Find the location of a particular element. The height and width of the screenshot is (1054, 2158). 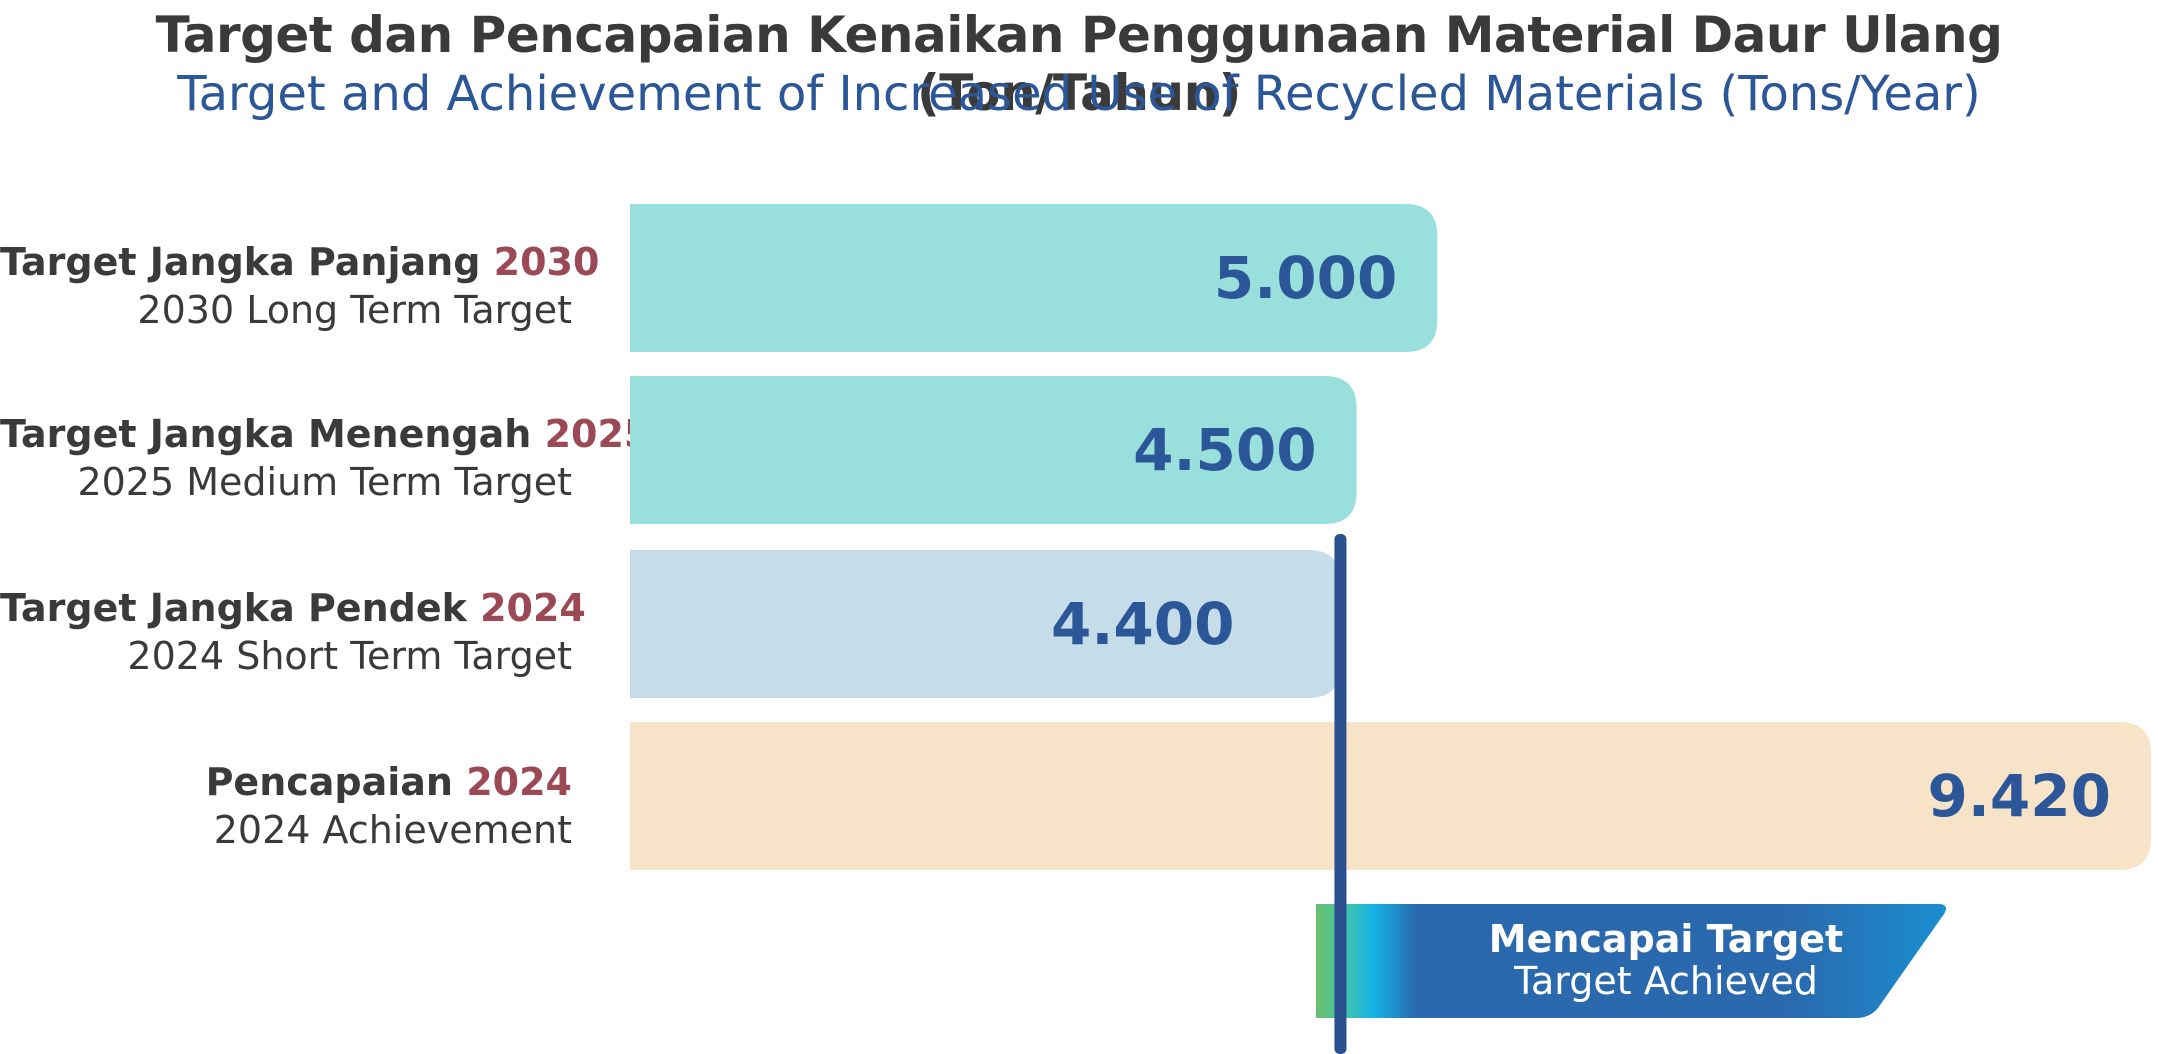

badge-label-id: Mencapai Target is located at coordinates (1666, 939).